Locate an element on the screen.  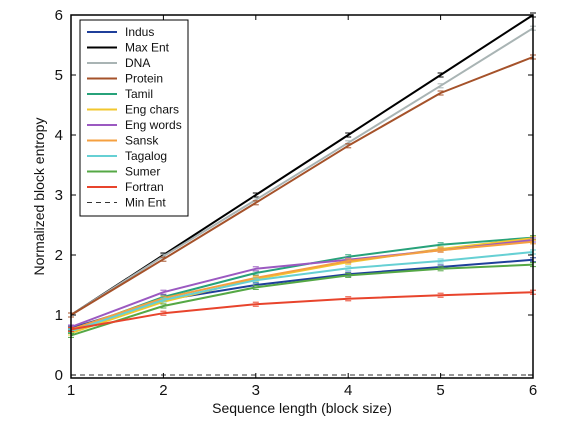
y-tick-label: 5 is located at coordinates (59, 75).